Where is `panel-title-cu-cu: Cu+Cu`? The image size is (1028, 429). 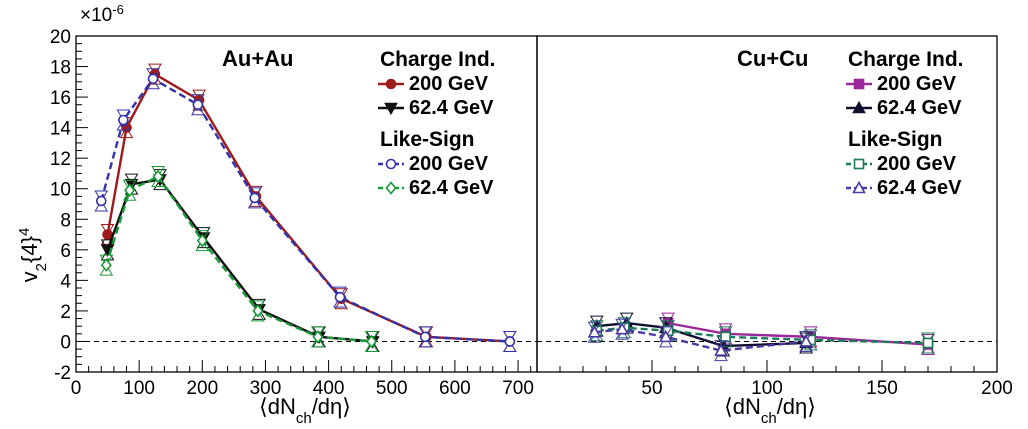 panel-title-cu-cu: Cu+Cu is located at coordinates (773, 58).